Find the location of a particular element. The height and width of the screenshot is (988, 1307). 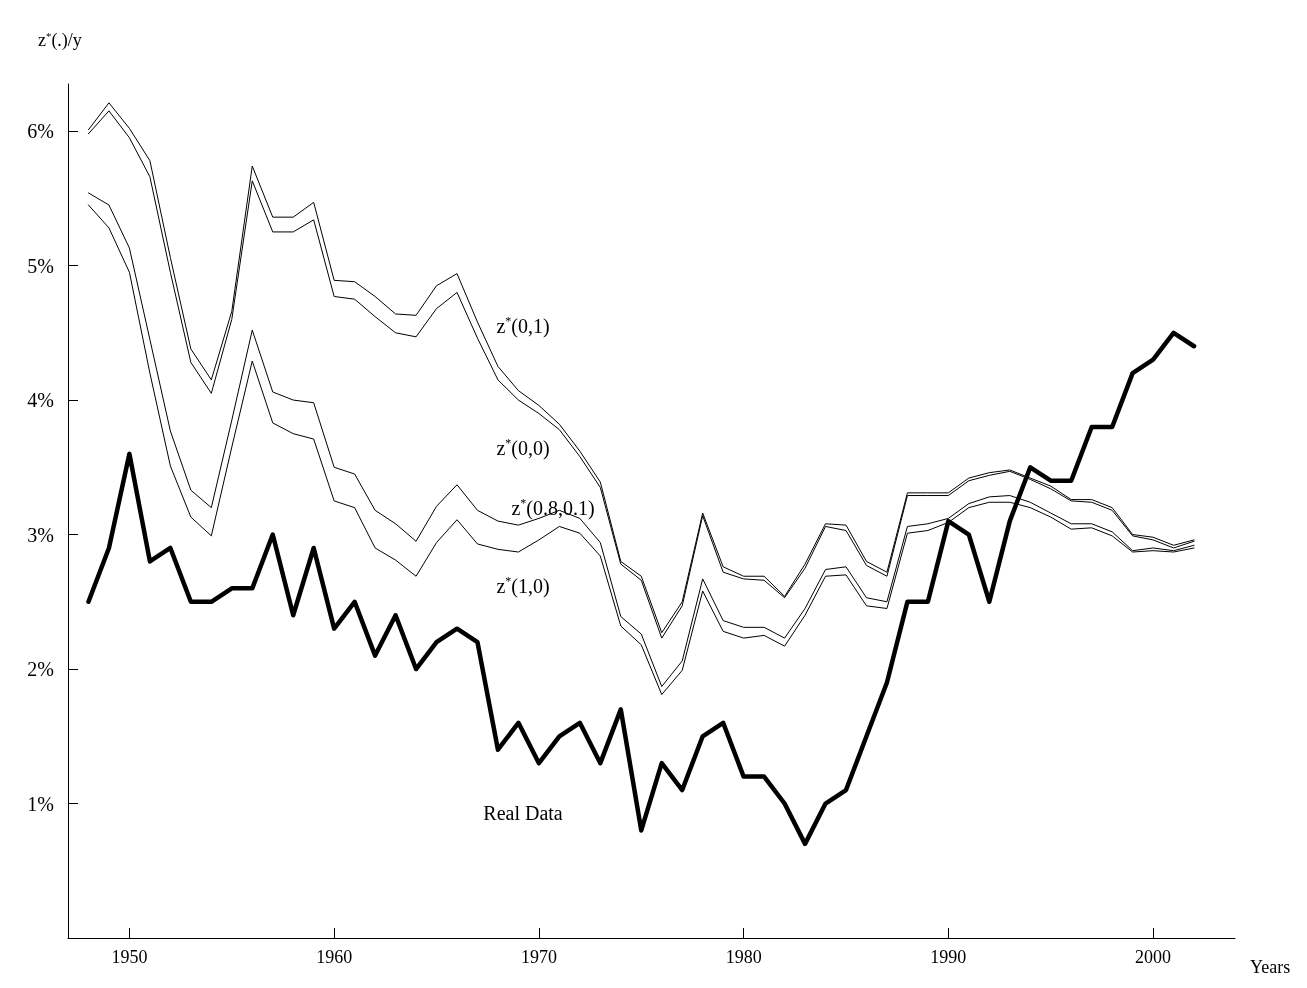

x-tick-label: 1990 is located at coordinates (948, 957).